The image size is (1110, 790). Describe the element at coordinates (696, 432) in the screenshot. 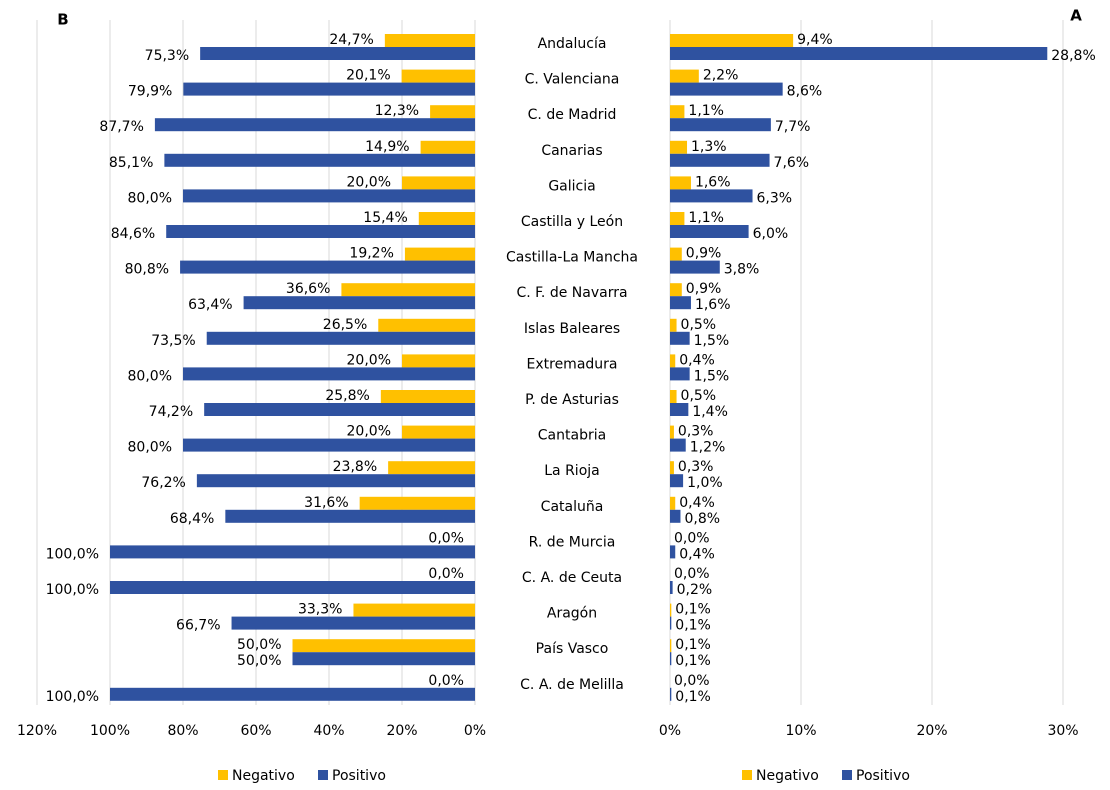

I see `data-label: 0,3%` at that location.